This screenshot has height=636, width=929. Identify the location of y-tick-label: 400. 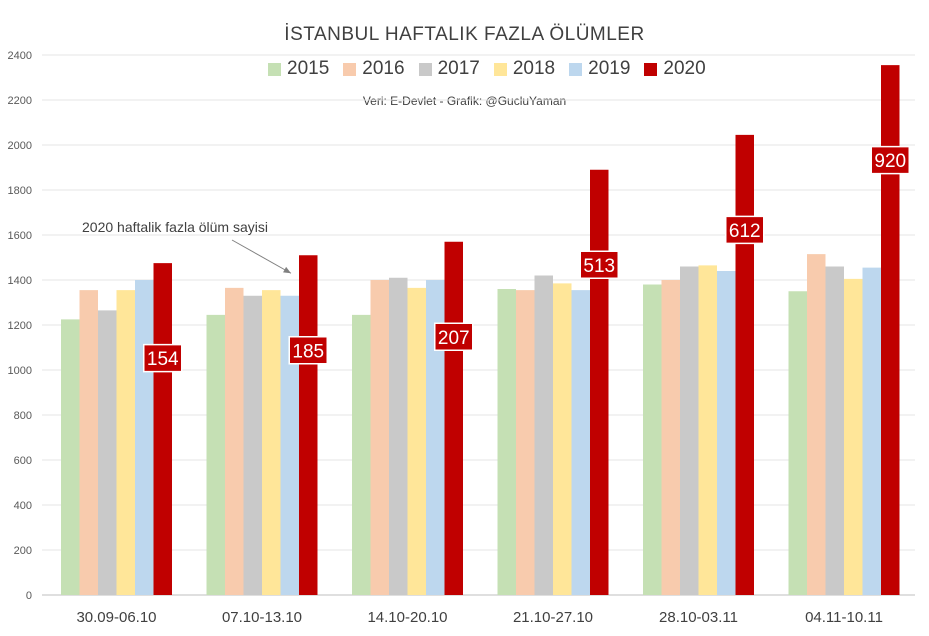
(23, 506).